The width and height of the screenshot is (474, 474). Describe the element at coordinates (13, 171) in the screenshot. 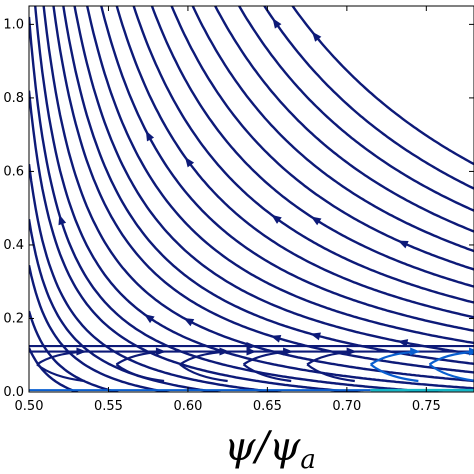

I see `y-tick-label: 0.6` at that location.